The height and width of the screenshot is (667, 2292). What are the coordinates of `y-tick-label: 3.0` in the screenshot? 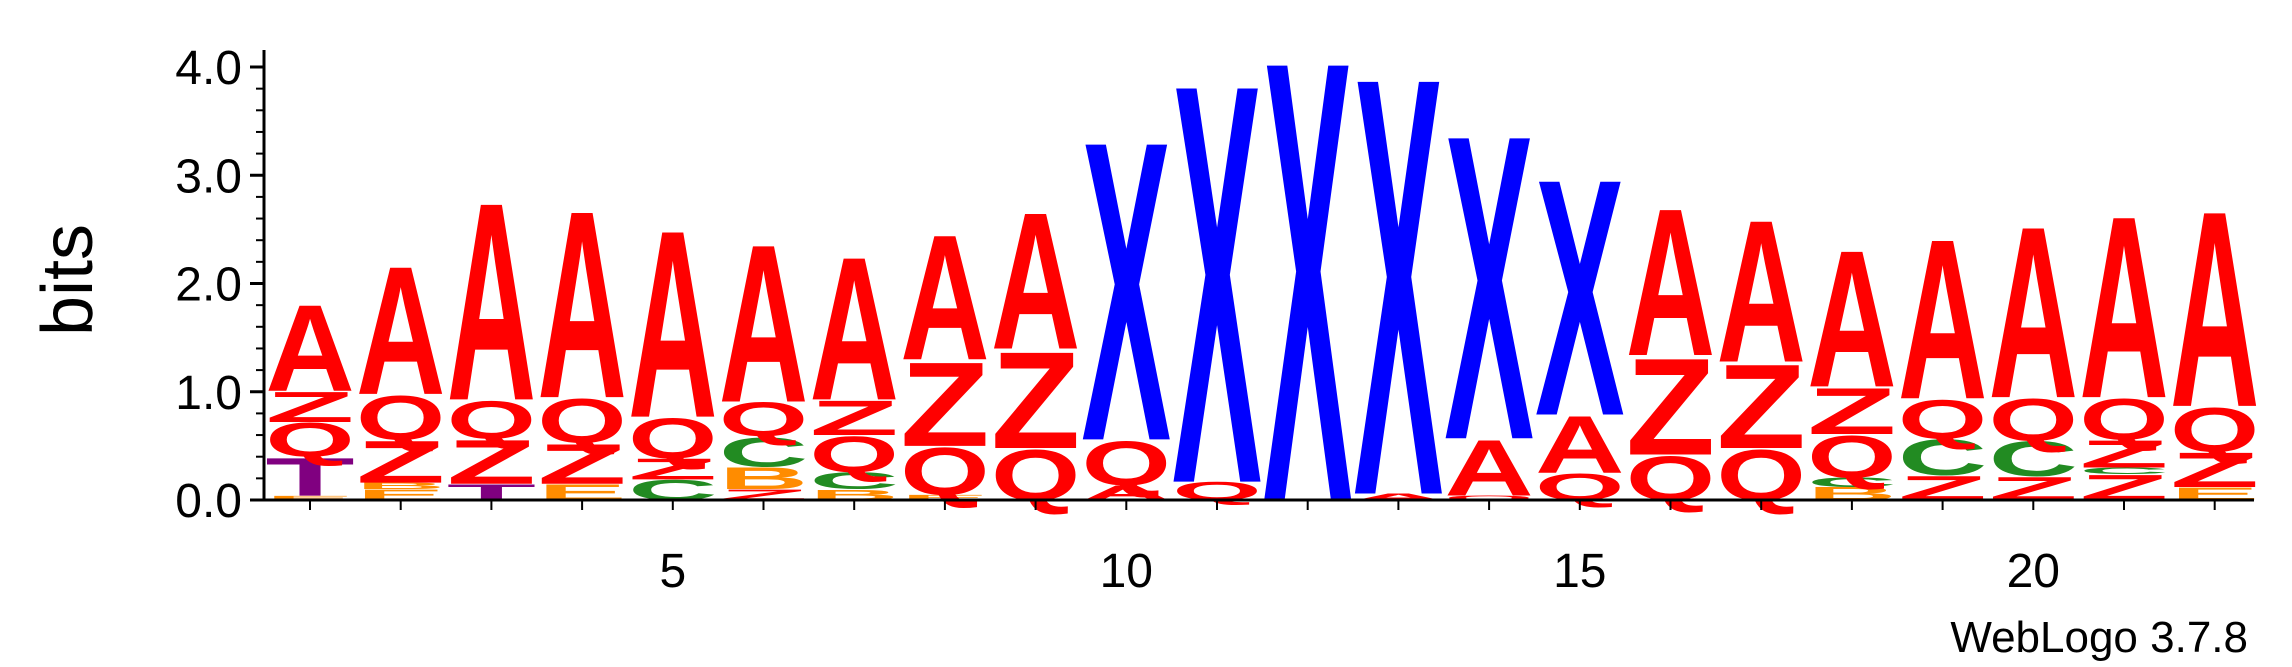 It's located at (208, 176).